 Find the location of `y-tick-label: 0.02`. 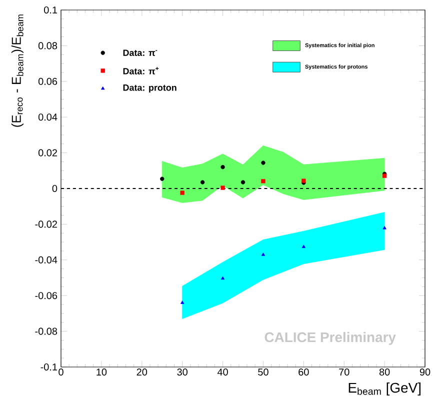

y-tick-label: 0.02 is located at coordinates (47, 152).